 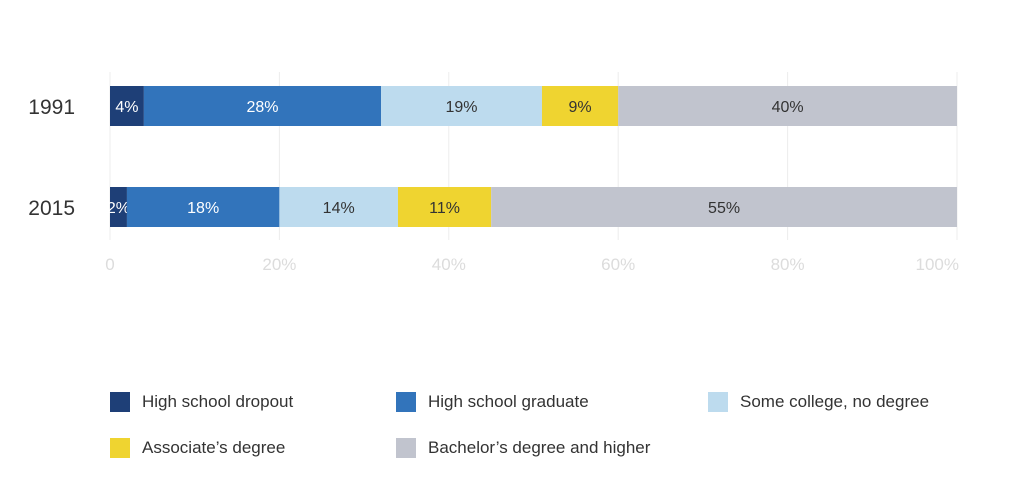 I want to click on legend-item-associates: Associate’s degree, so click(x=197, y=448).